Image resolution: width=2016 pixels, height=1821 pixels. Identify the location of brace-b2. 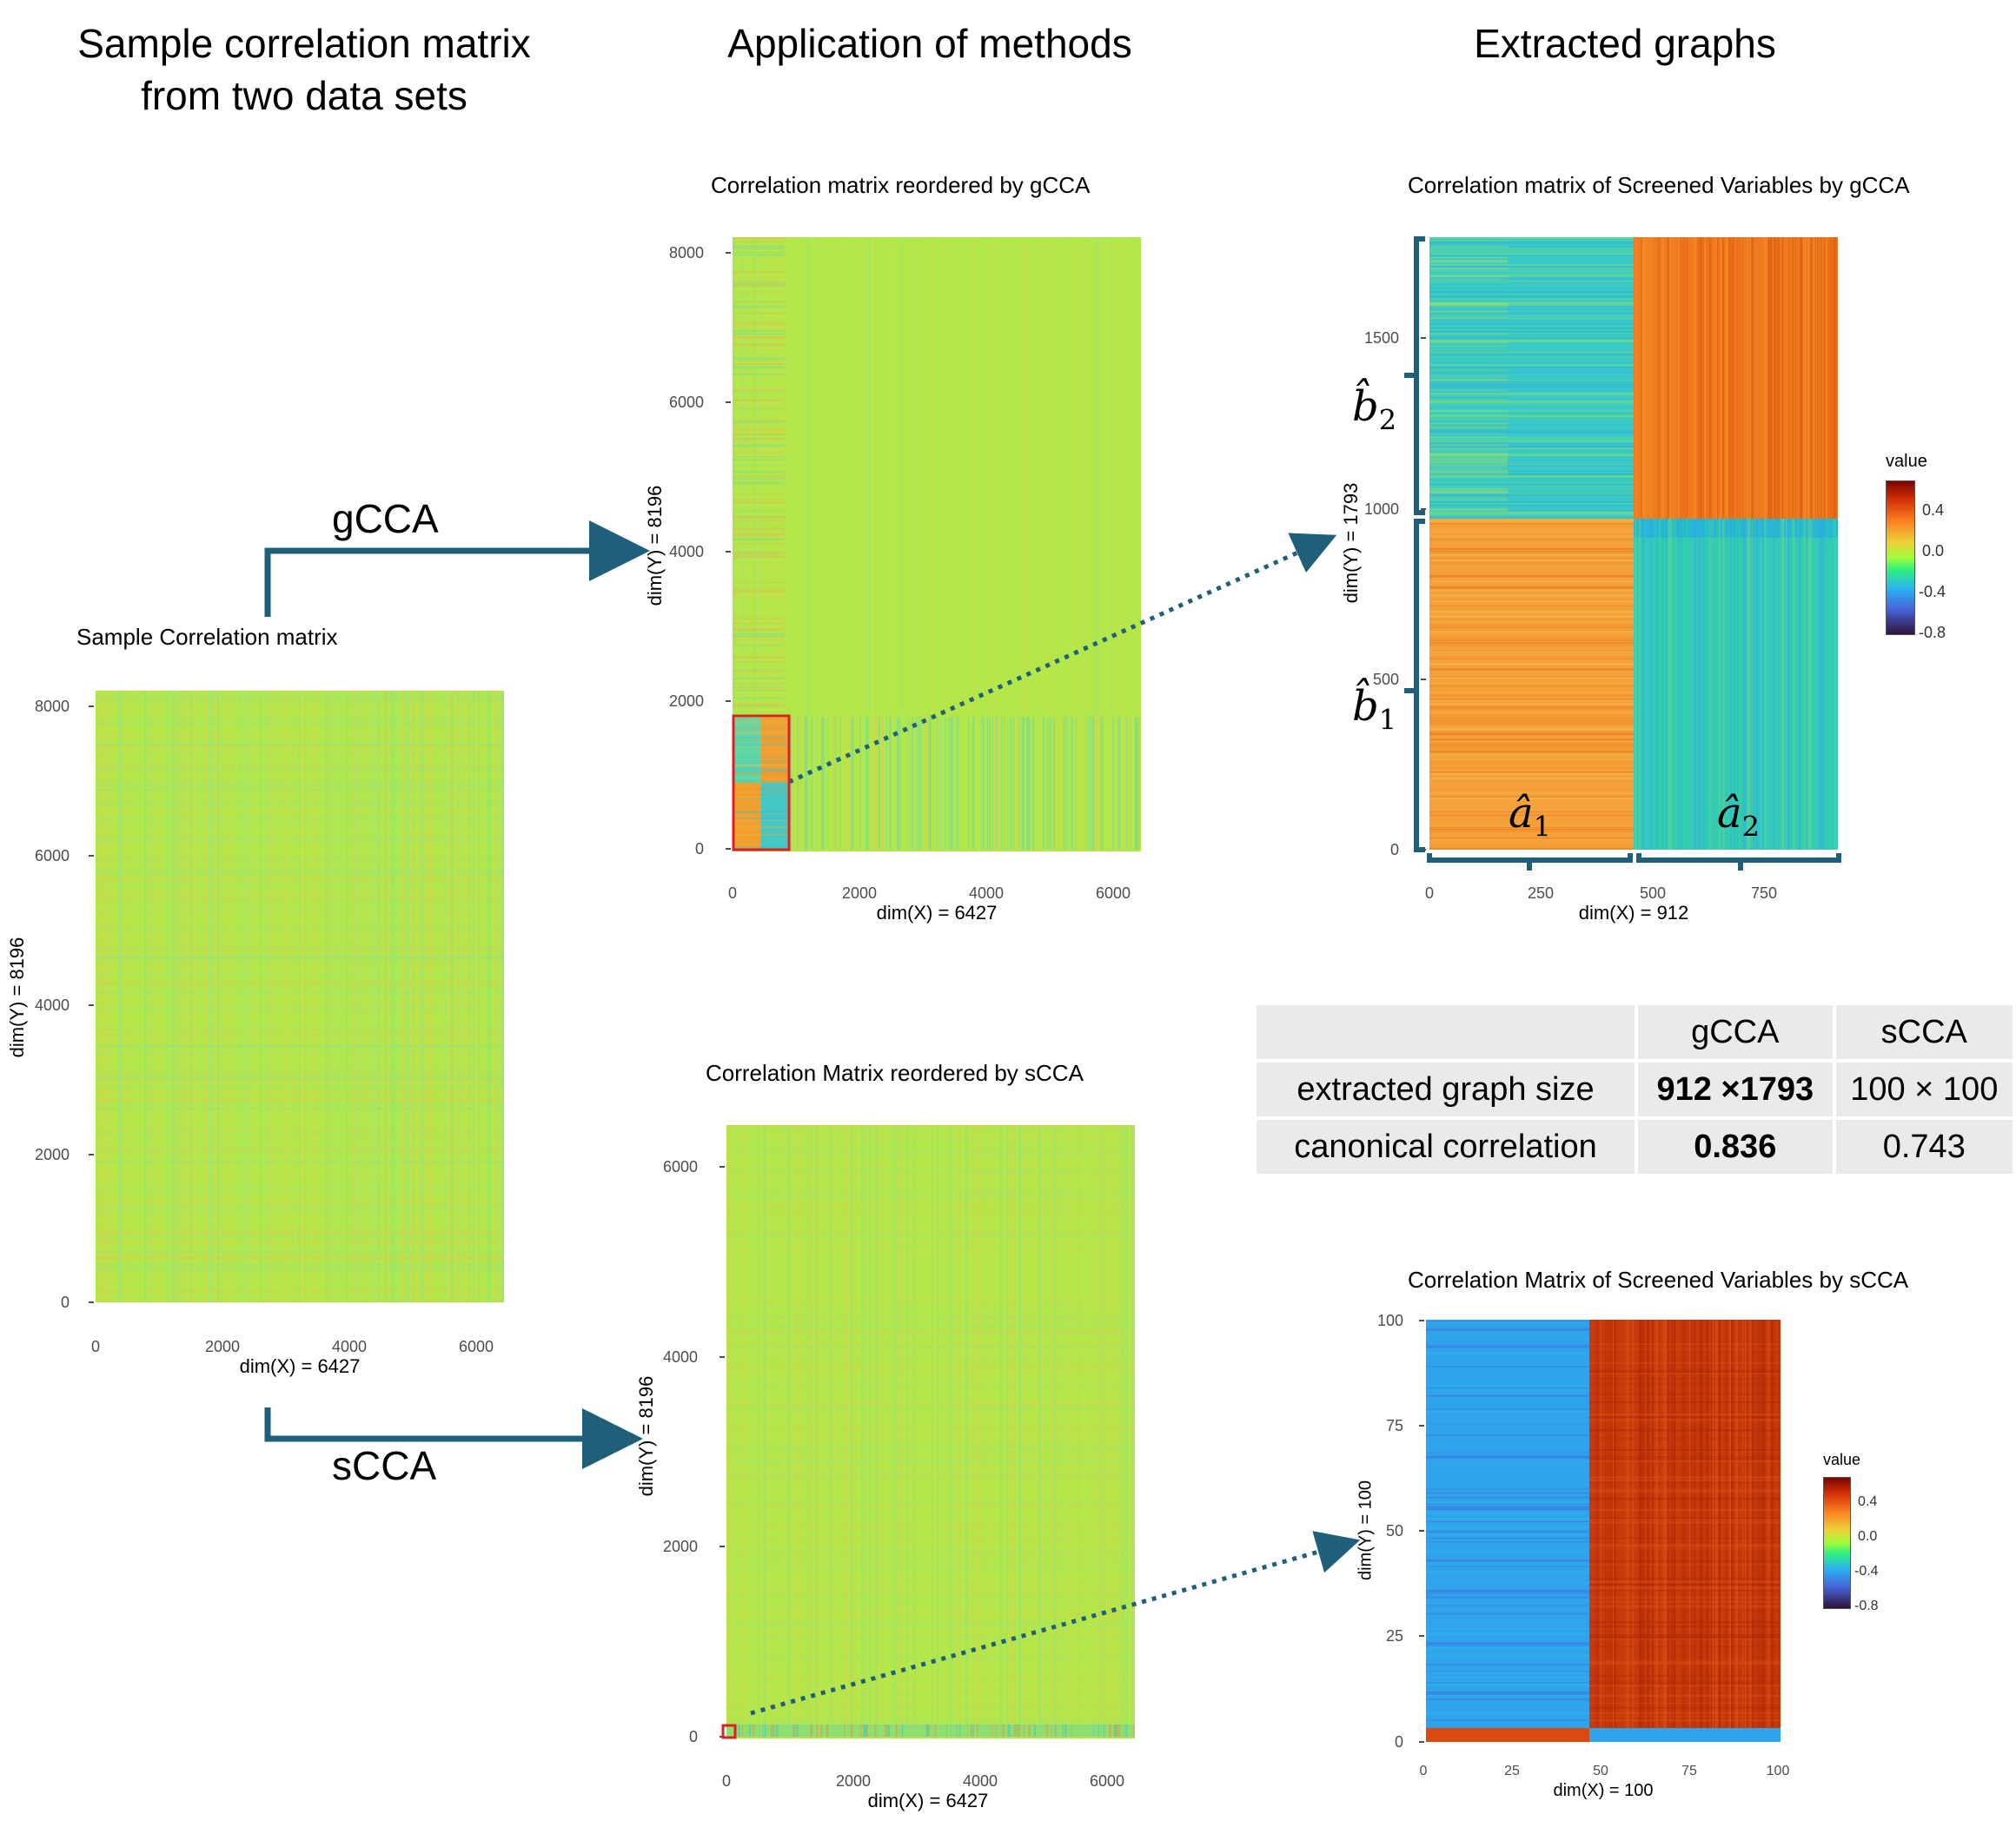
(1414, 375).